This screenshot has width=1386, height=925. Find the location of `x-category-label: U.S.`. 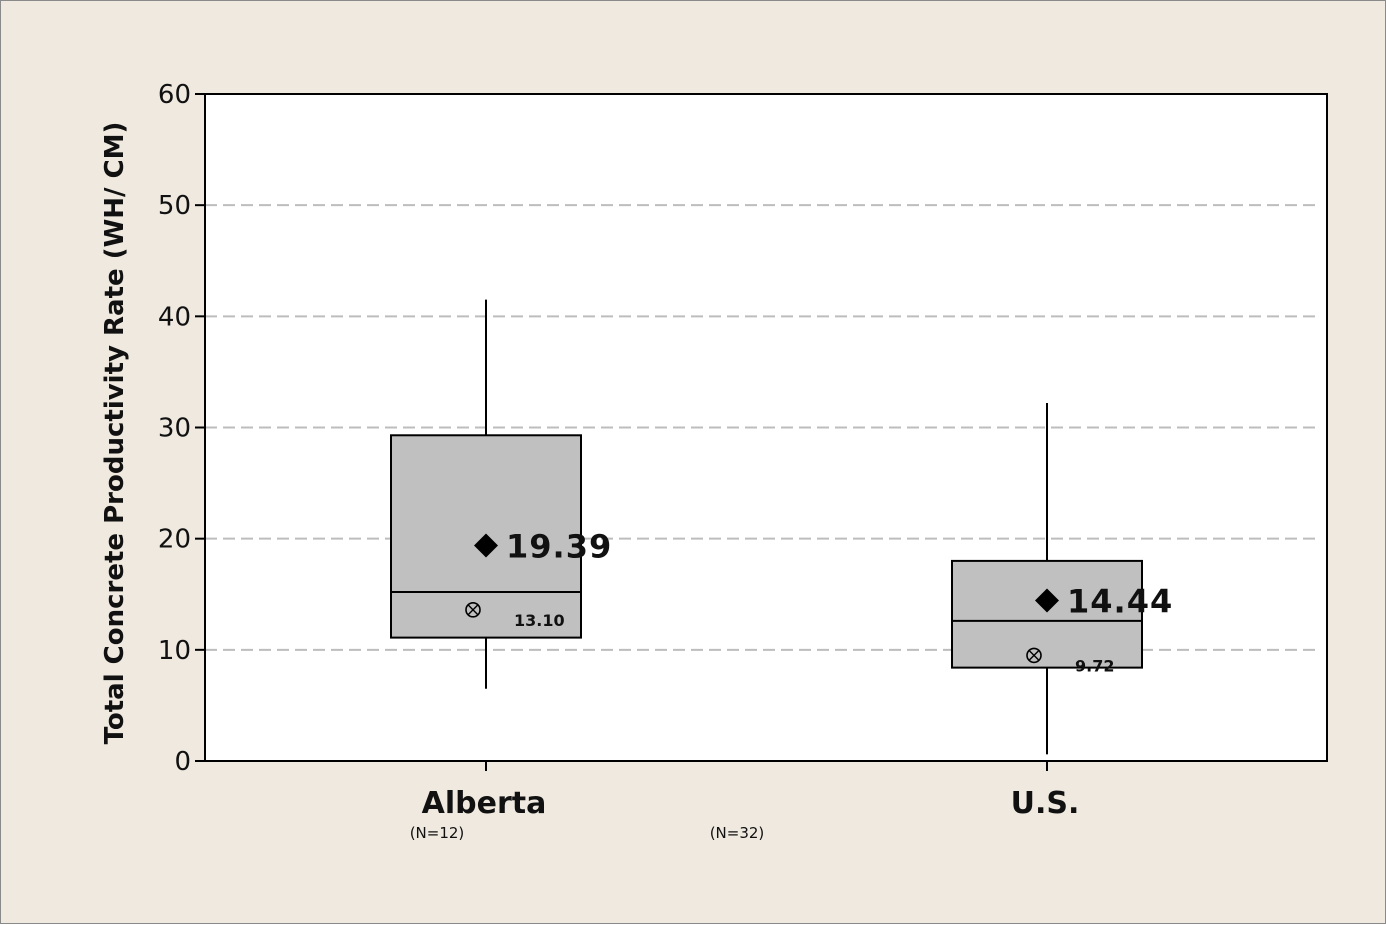

x-category-label: U.S. is located at coordinates (1045, 803).